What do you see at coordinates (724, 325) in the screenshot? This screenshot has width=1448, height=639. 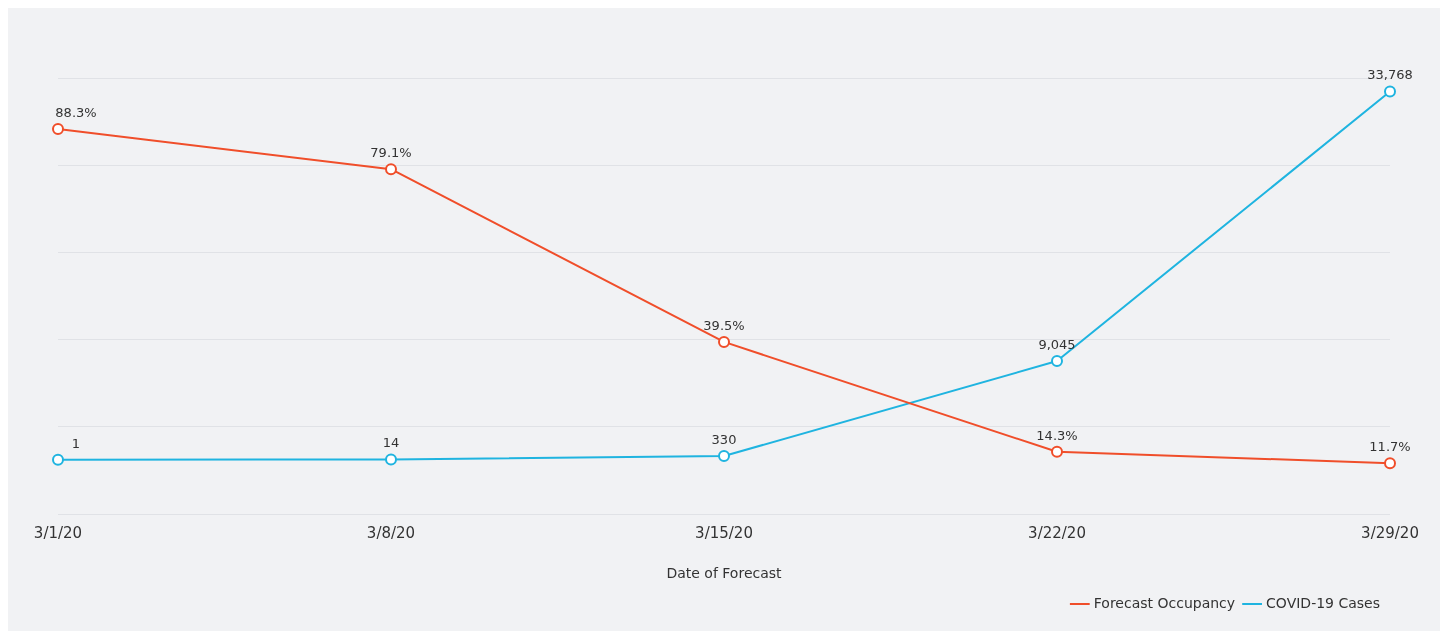 I see `data-label: 39.5%` at bounding box center [724, 325].